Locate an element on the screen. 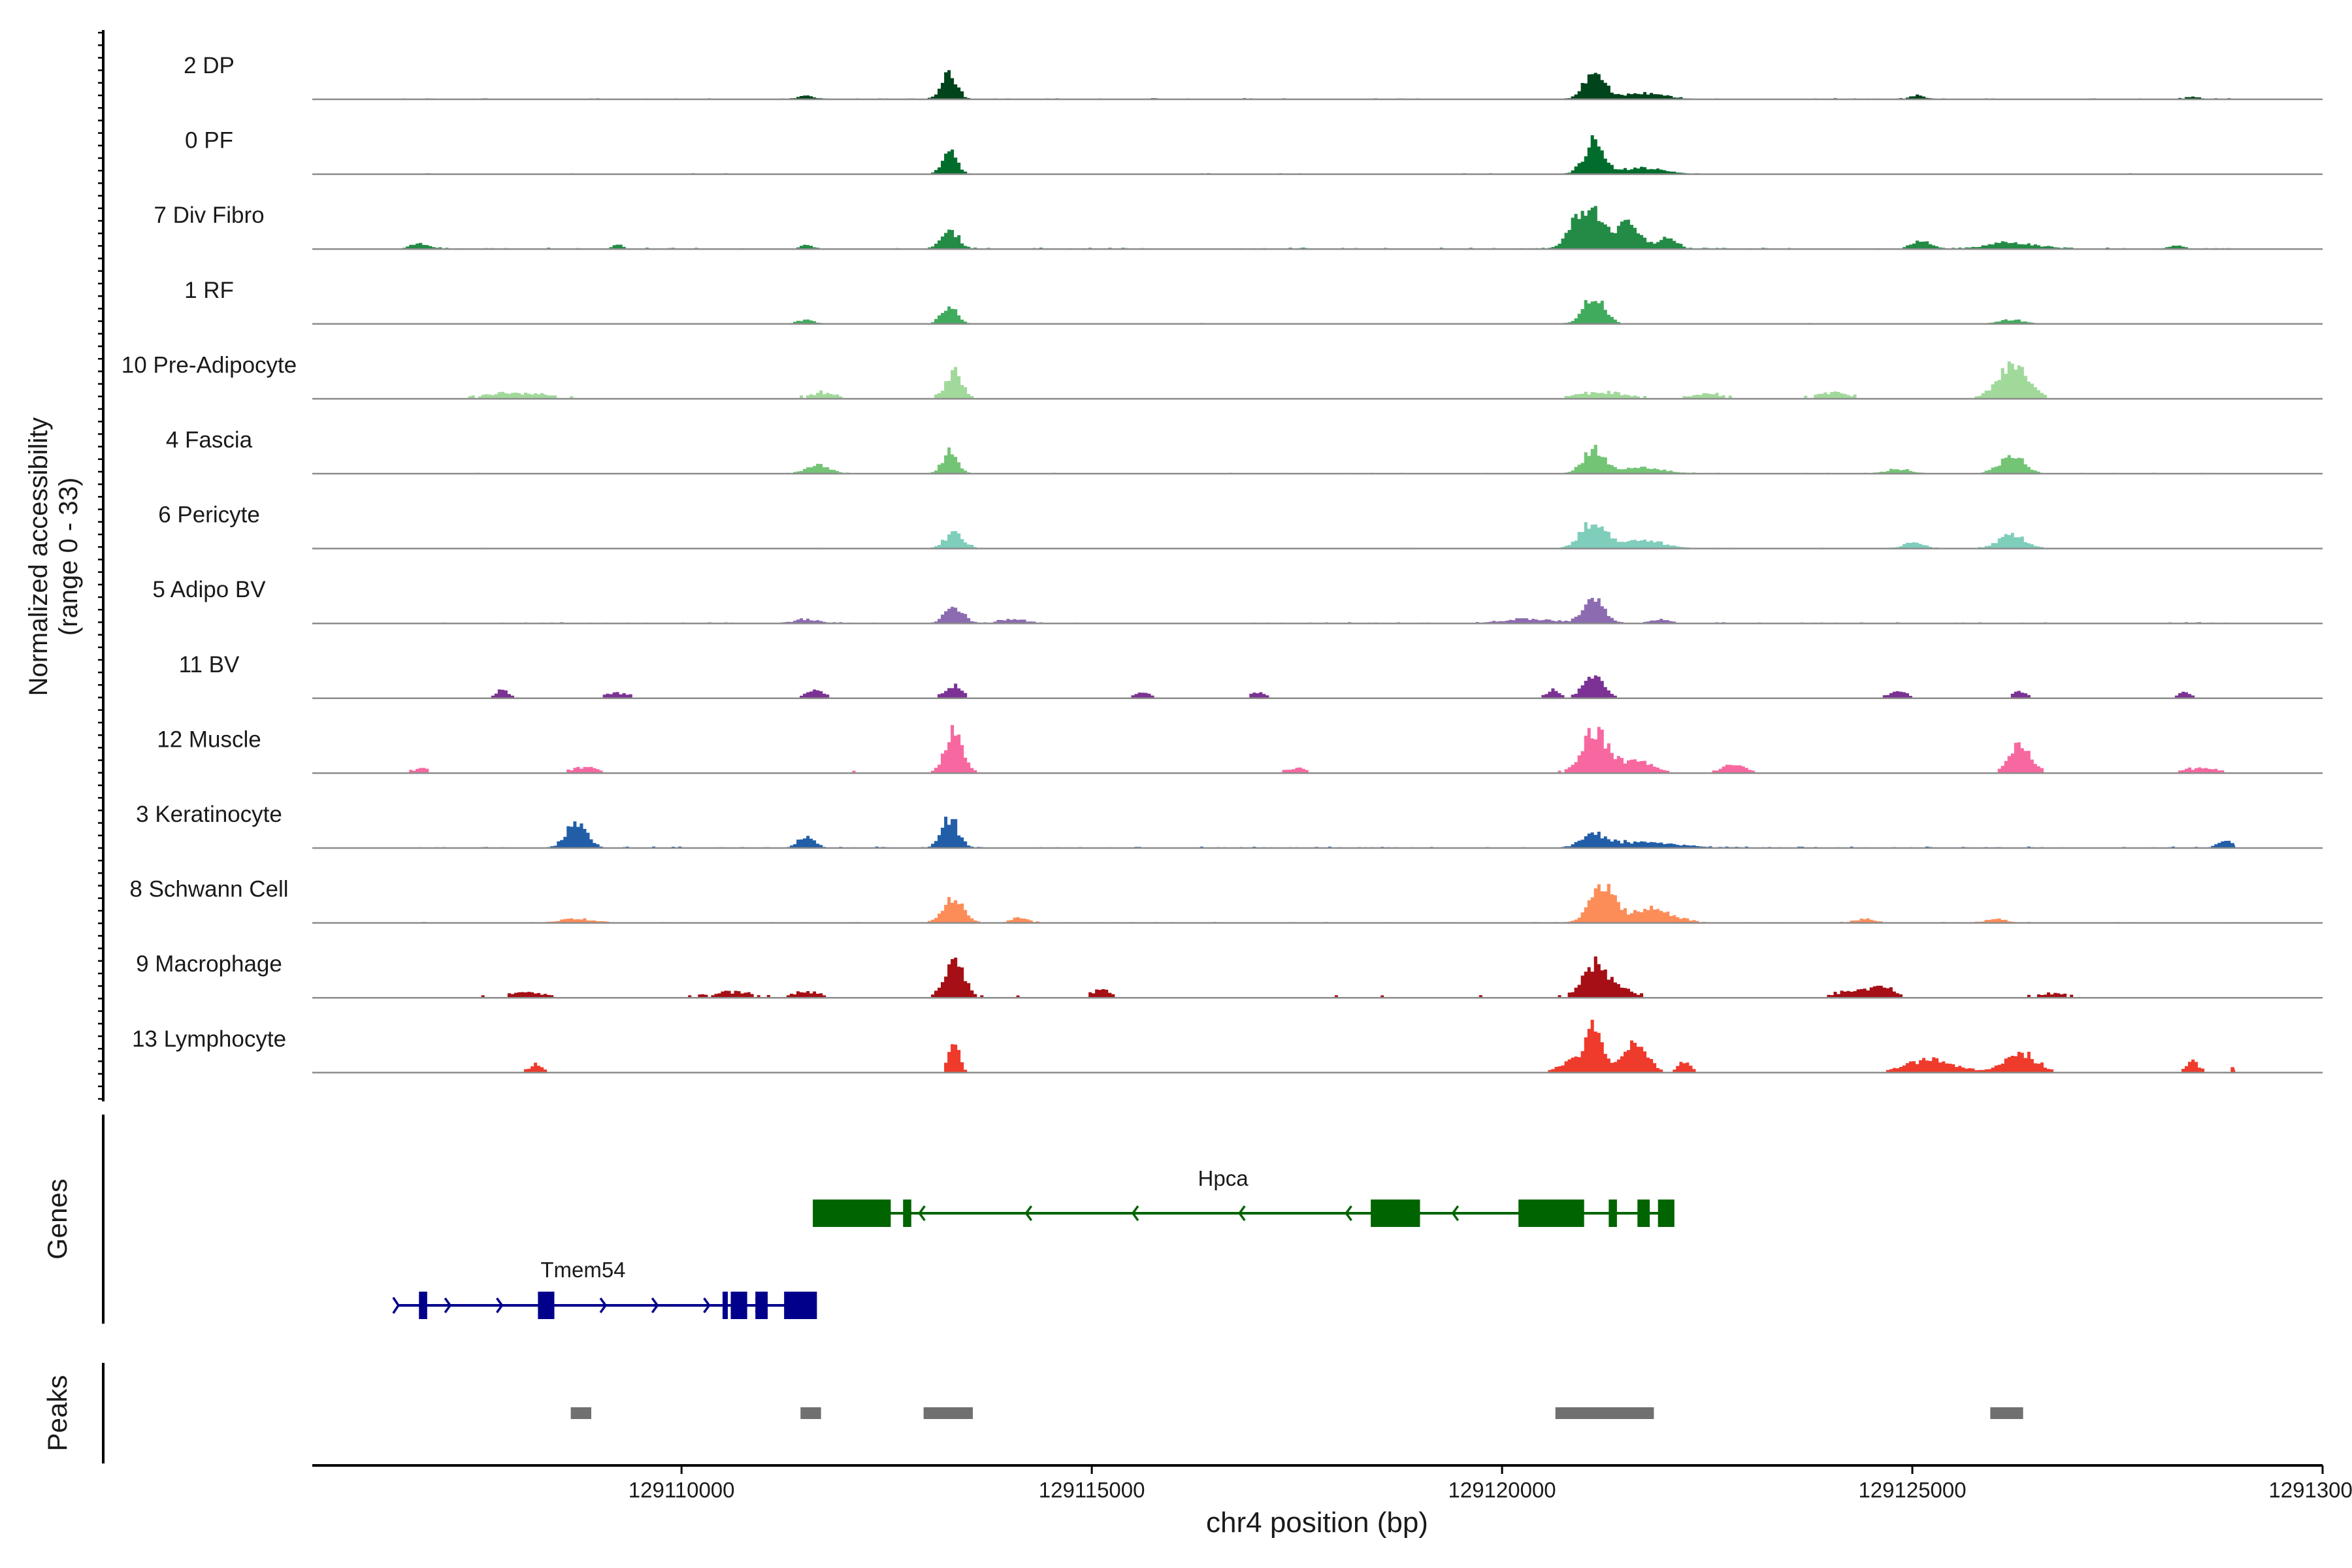 The width and height of the screenshot is (2352, 1568). track: 10 Pre-Adipocyte is located at coordinates (1222, 376).